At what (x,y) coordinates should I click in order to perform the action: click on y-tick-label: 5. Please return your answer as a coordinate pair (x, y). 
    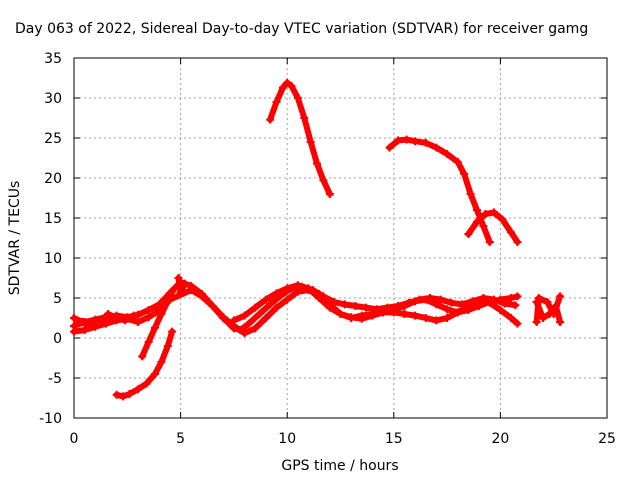
    Looking at the image, I should click on (57, 299).